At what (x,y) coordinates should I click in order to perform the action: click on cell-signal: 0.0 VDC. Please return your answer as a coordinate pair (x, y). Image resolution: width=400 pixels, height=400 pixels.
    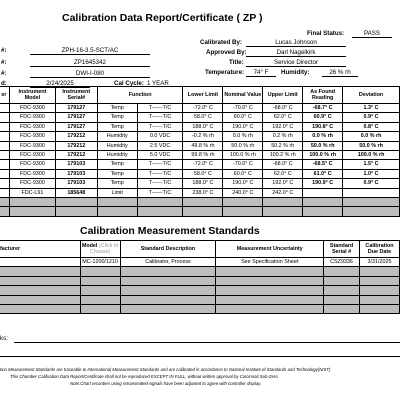
    Looking at the image, I should click on (160, 136).